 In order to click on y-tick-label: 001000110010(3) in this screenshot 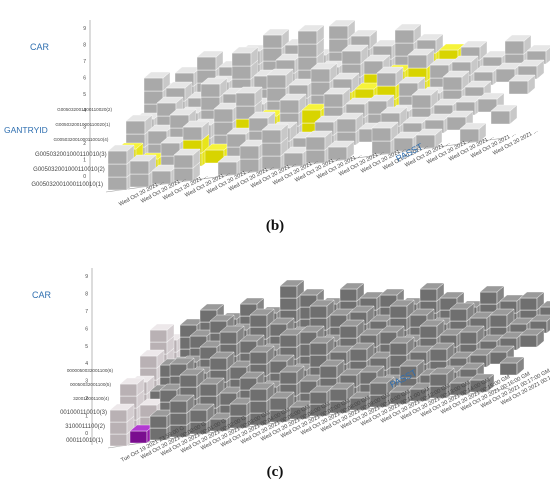, I will do `click(83, 413)`.